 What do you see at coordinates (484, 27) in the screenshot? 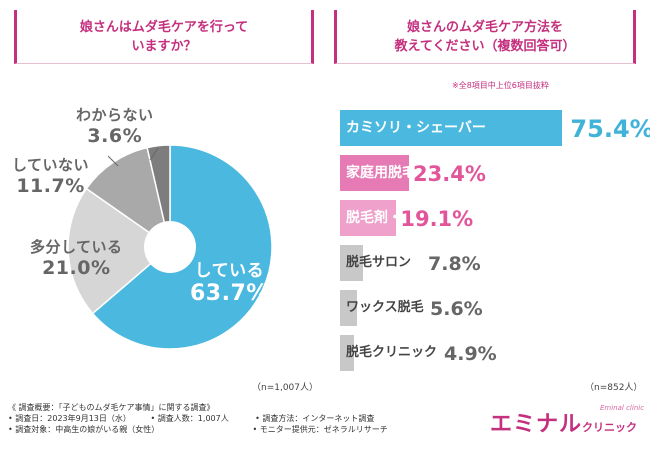
I see `right-title-line1: 娘さんのムダ毛ケア方法を` at bounding box center [484, 27].